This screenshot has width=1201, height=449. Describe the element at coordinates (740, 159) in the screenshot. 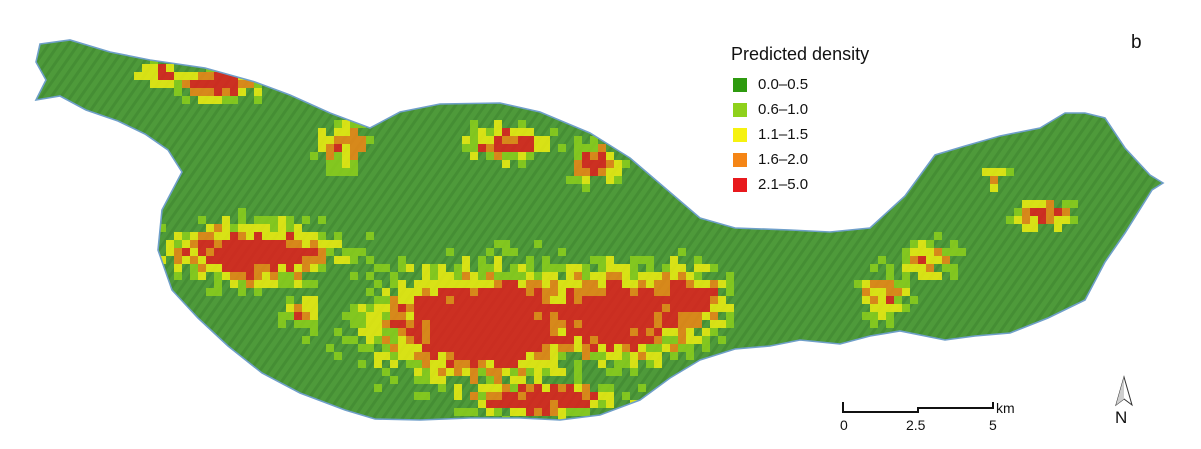

I see `legend-swatch` at that location.